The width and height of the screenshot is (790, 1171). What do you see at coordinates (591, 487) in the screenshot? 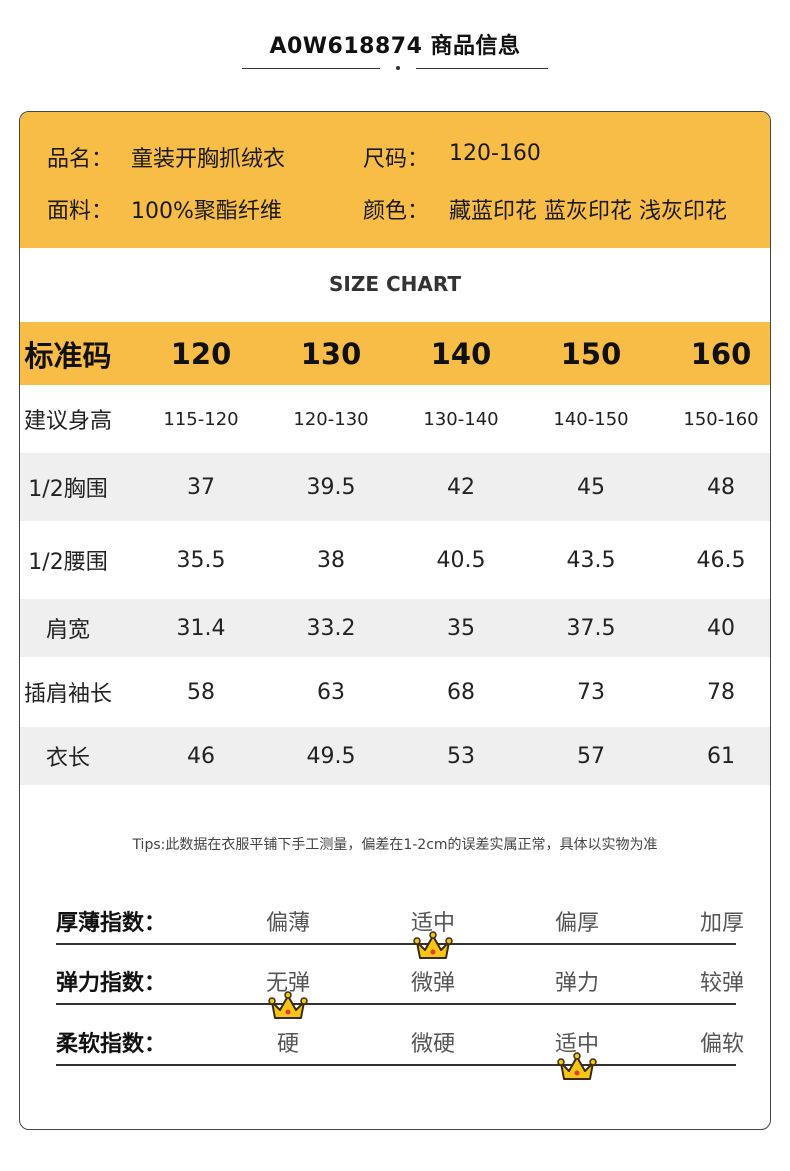
I see `table-cell: 45` at bounding box center [591, 487].